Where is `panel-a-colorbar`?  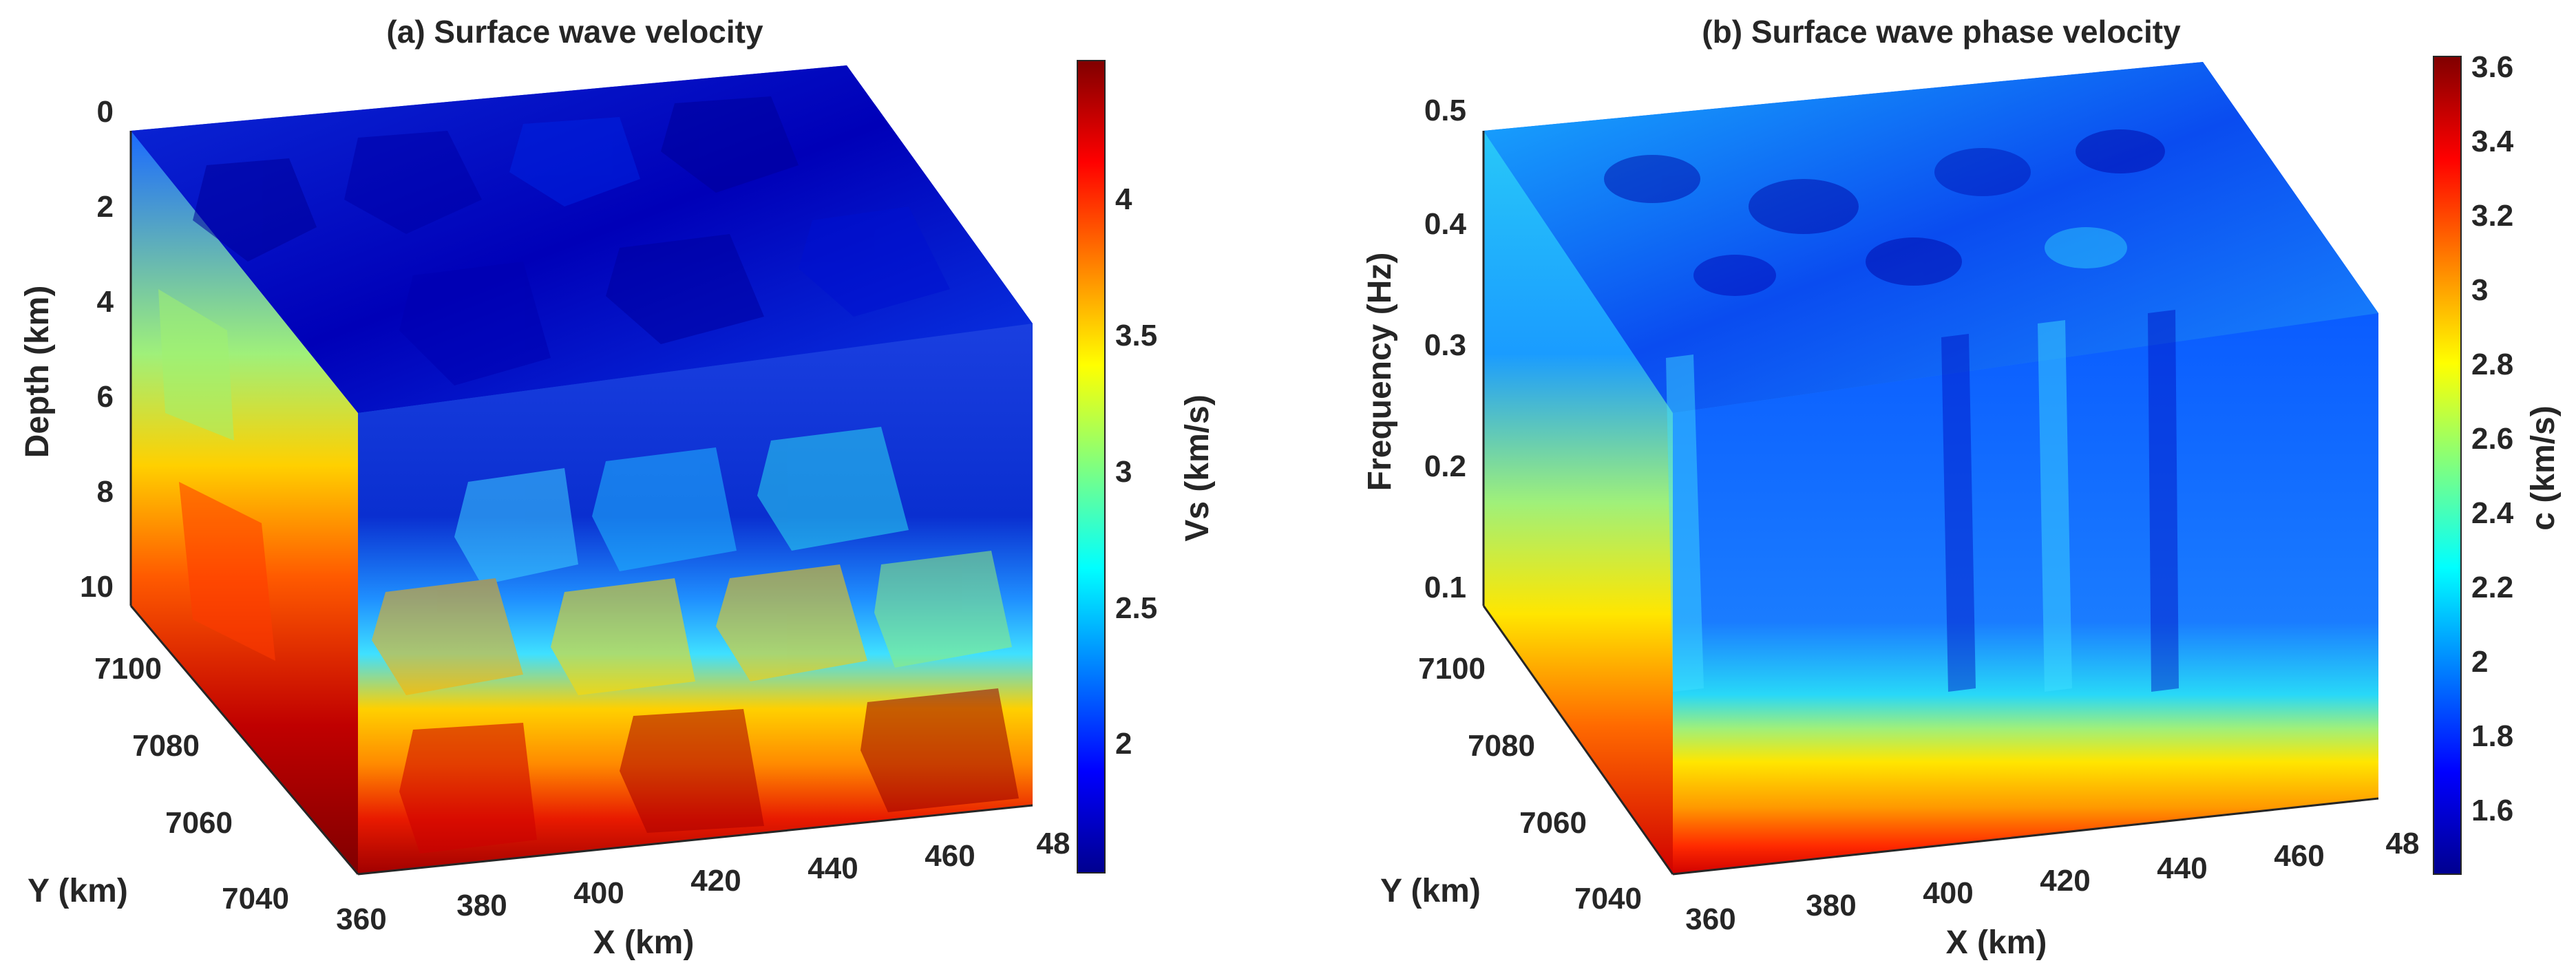 panel-a-colorbar is located at coordinates (1091, 467).